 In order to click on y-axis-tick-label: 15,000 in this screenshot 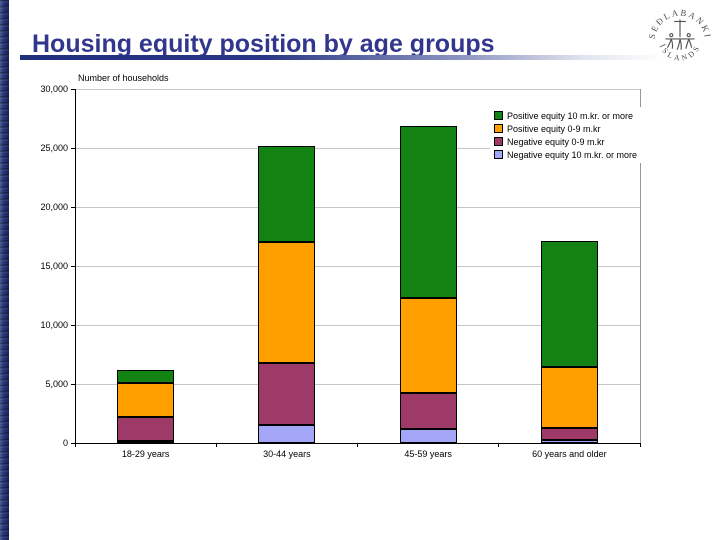, I will do `click(54, 266)`.